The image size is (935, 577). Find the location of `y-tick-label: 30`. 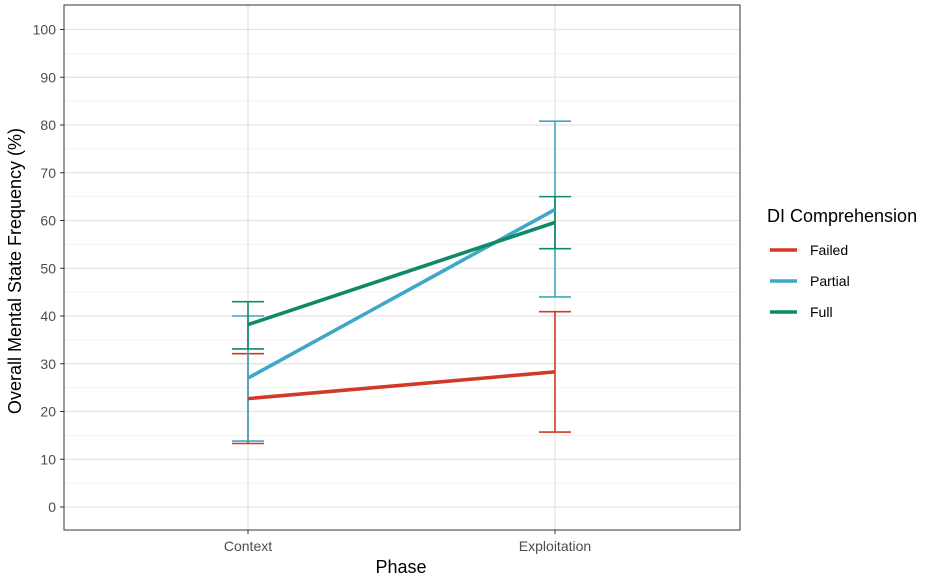

y-tick-label: 30 is located at coordinates (48, 364).